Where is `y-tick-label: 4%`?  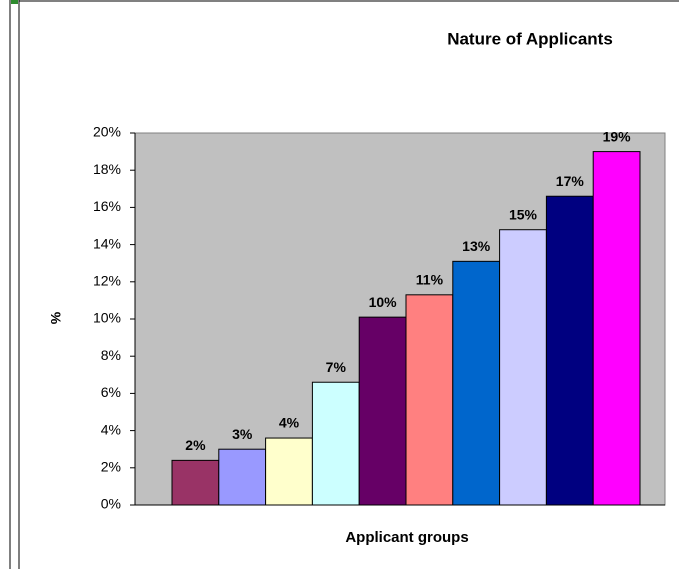
y-tick-label: 4% is located at coordinates (111, 429).